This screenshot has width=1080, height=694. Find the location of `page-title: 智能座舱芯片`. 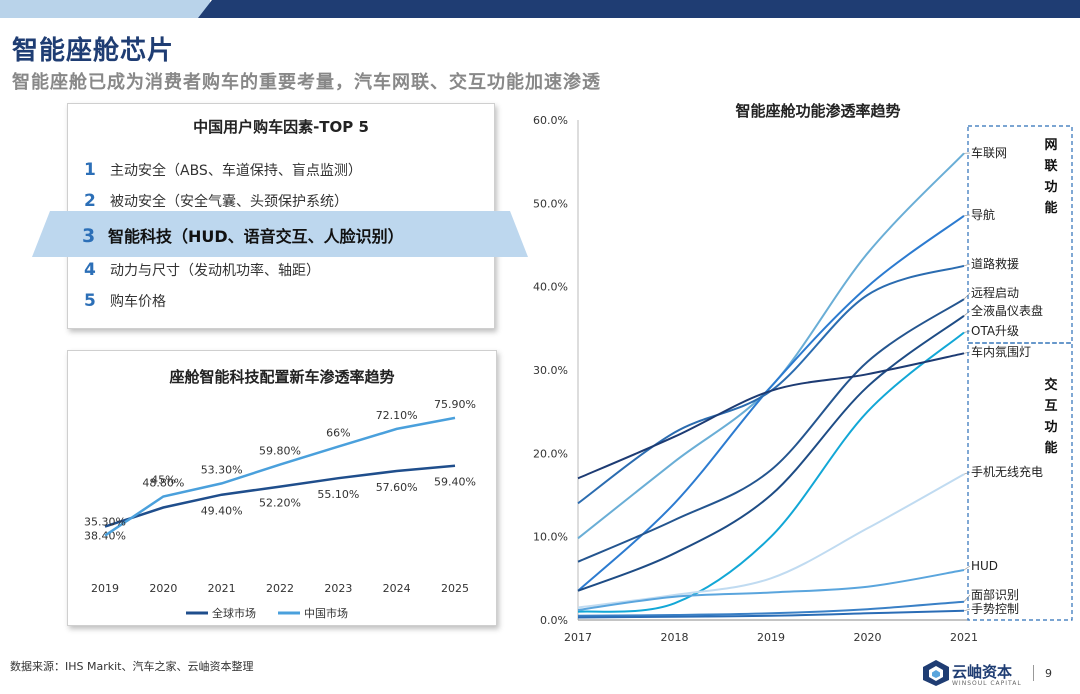

page-title: 智能座舱芯片 is located at coordinates (93, 51).